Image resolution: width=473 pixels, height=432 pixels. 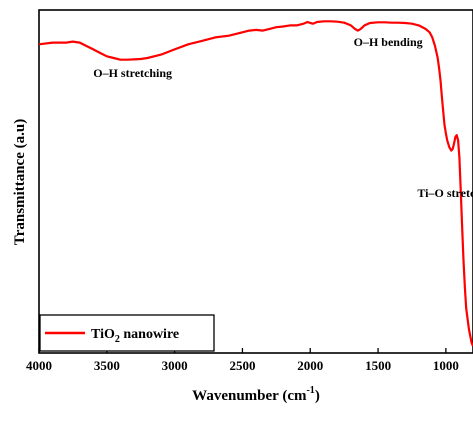 What do you see at coordinates (107, 365) in the screenshot?
I see `x-tick-label-3500: 3500` at bounding box center [107, 365].